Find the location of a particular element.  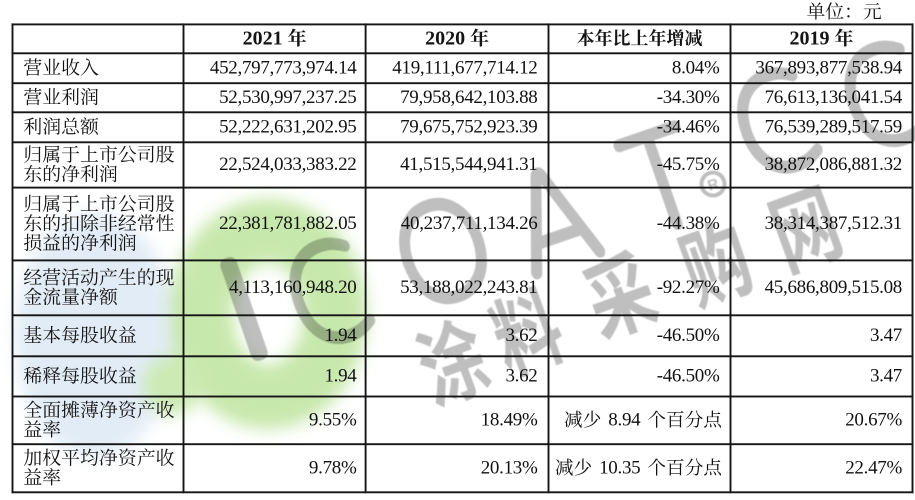

svg-text: 52,222,631,202.95 is located at coordinates (287, 126).